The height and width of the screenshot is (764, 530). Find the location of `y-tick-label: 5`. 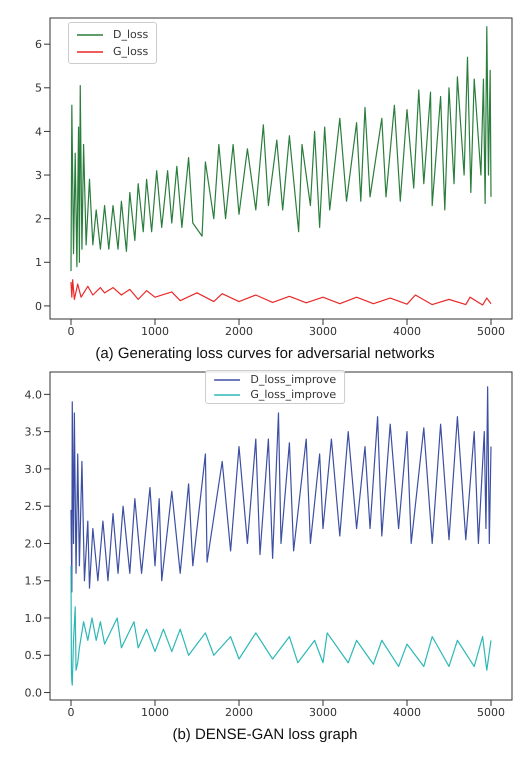

y-tick-label: 5 is located at coordinates (38, 88).